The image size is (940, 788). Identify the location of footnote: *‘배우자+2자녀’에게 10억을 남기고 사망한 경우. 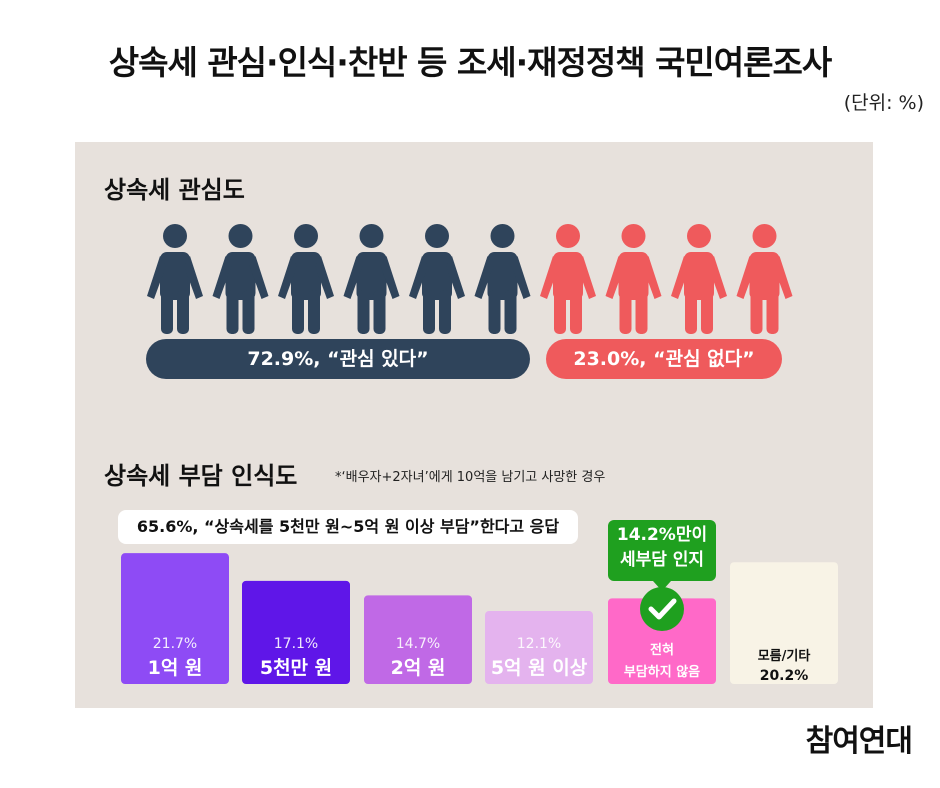
(470, 477).